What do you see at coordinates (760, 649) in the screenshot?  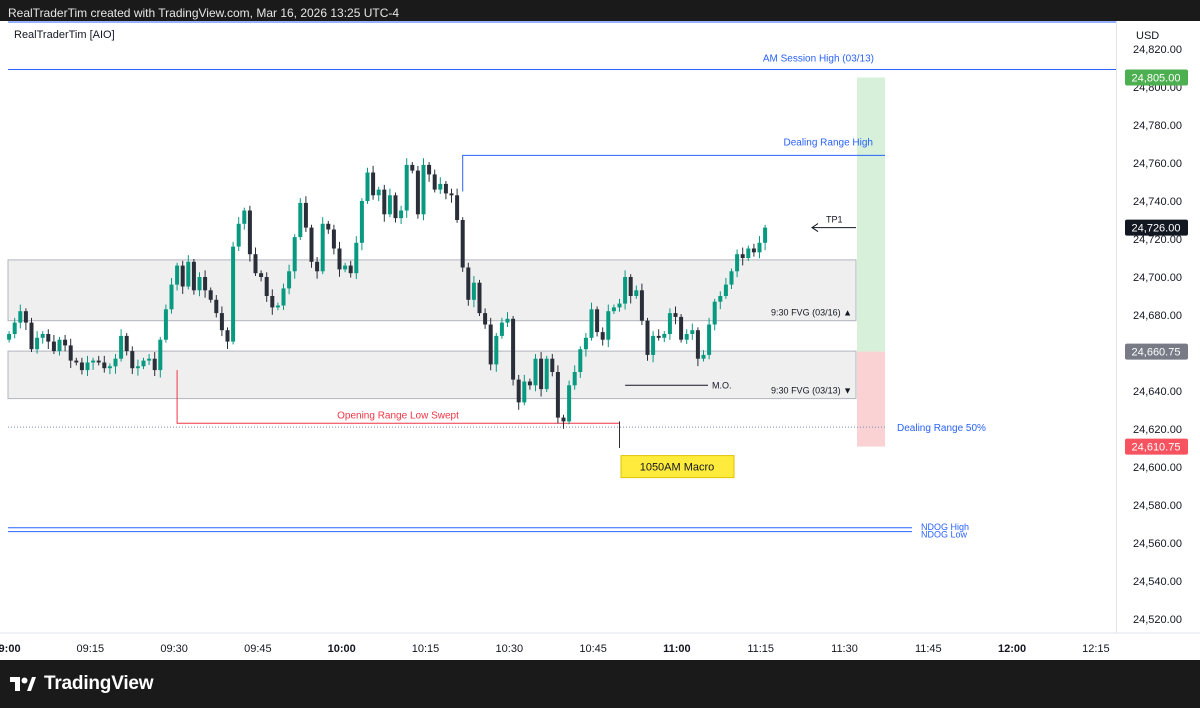 I see `time-tick-label: 11:15` at bounding box center [760, 649].